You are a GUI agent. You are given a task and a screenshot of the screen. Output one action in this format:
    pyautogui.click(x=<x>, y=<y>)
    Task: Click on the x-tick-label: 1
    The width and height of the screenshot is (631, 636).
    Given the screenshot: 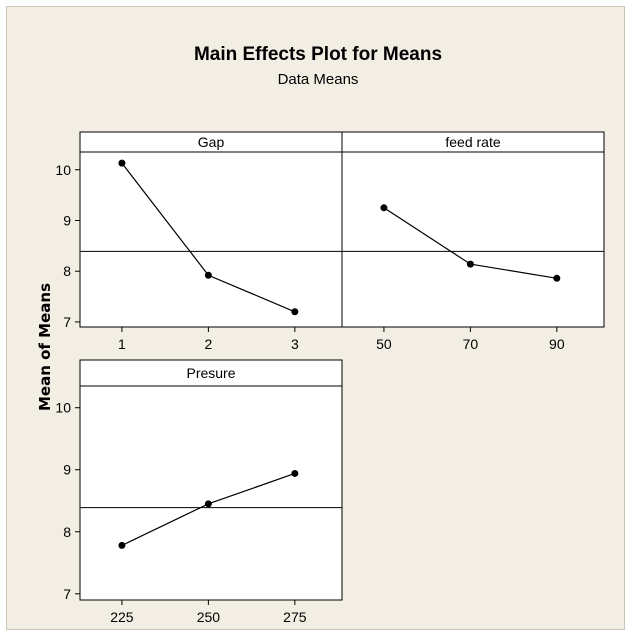 What is the action you would take?
    pyautogui.click(x=122, y=344)
    